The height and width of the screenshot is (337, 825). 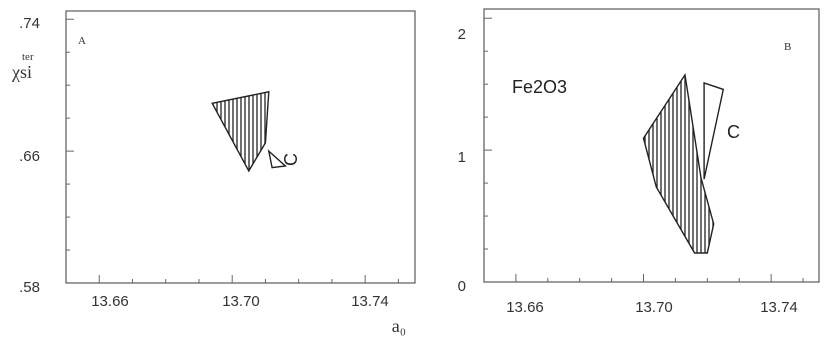 What do you see at coordinates (462, 157) in the screenshot?
I see `y-tick-label: 1` at bounding box center [462, 157].